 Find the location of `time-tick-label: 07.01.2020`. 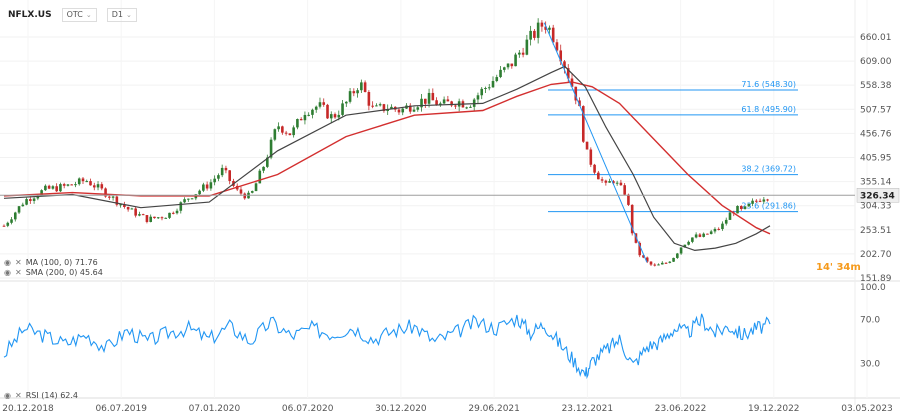

time-tick-label: 07.01.2020 is located at coordinates (215, 409).